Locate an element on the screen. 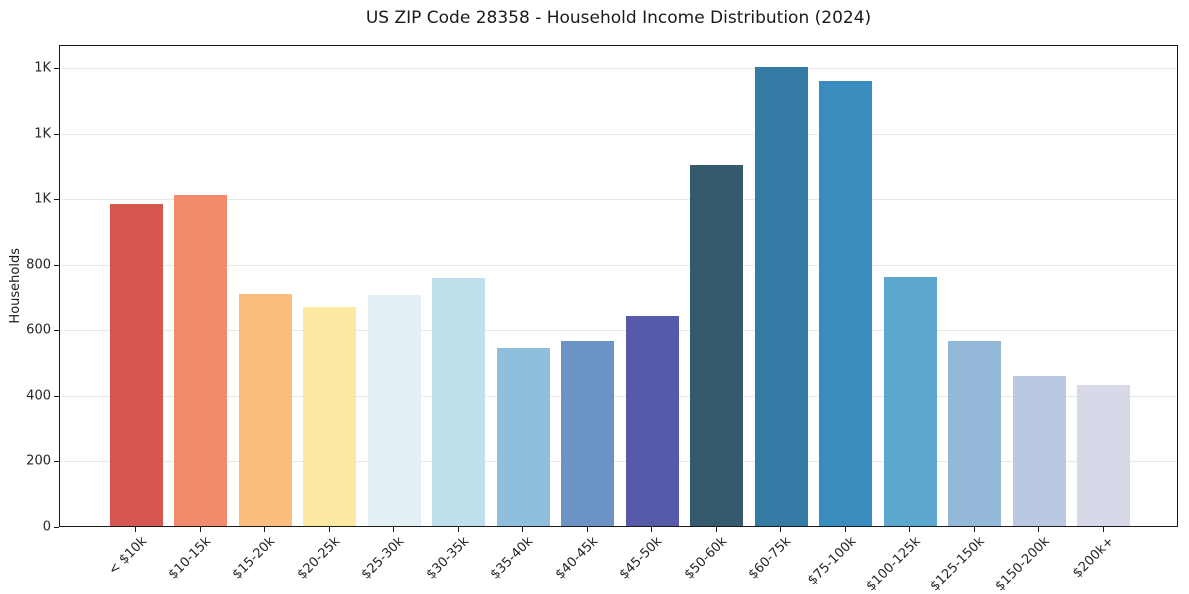 The height and width of the screenshot is (594, 1189). y-tick-label: 800 is located at coordinates (38, 265).